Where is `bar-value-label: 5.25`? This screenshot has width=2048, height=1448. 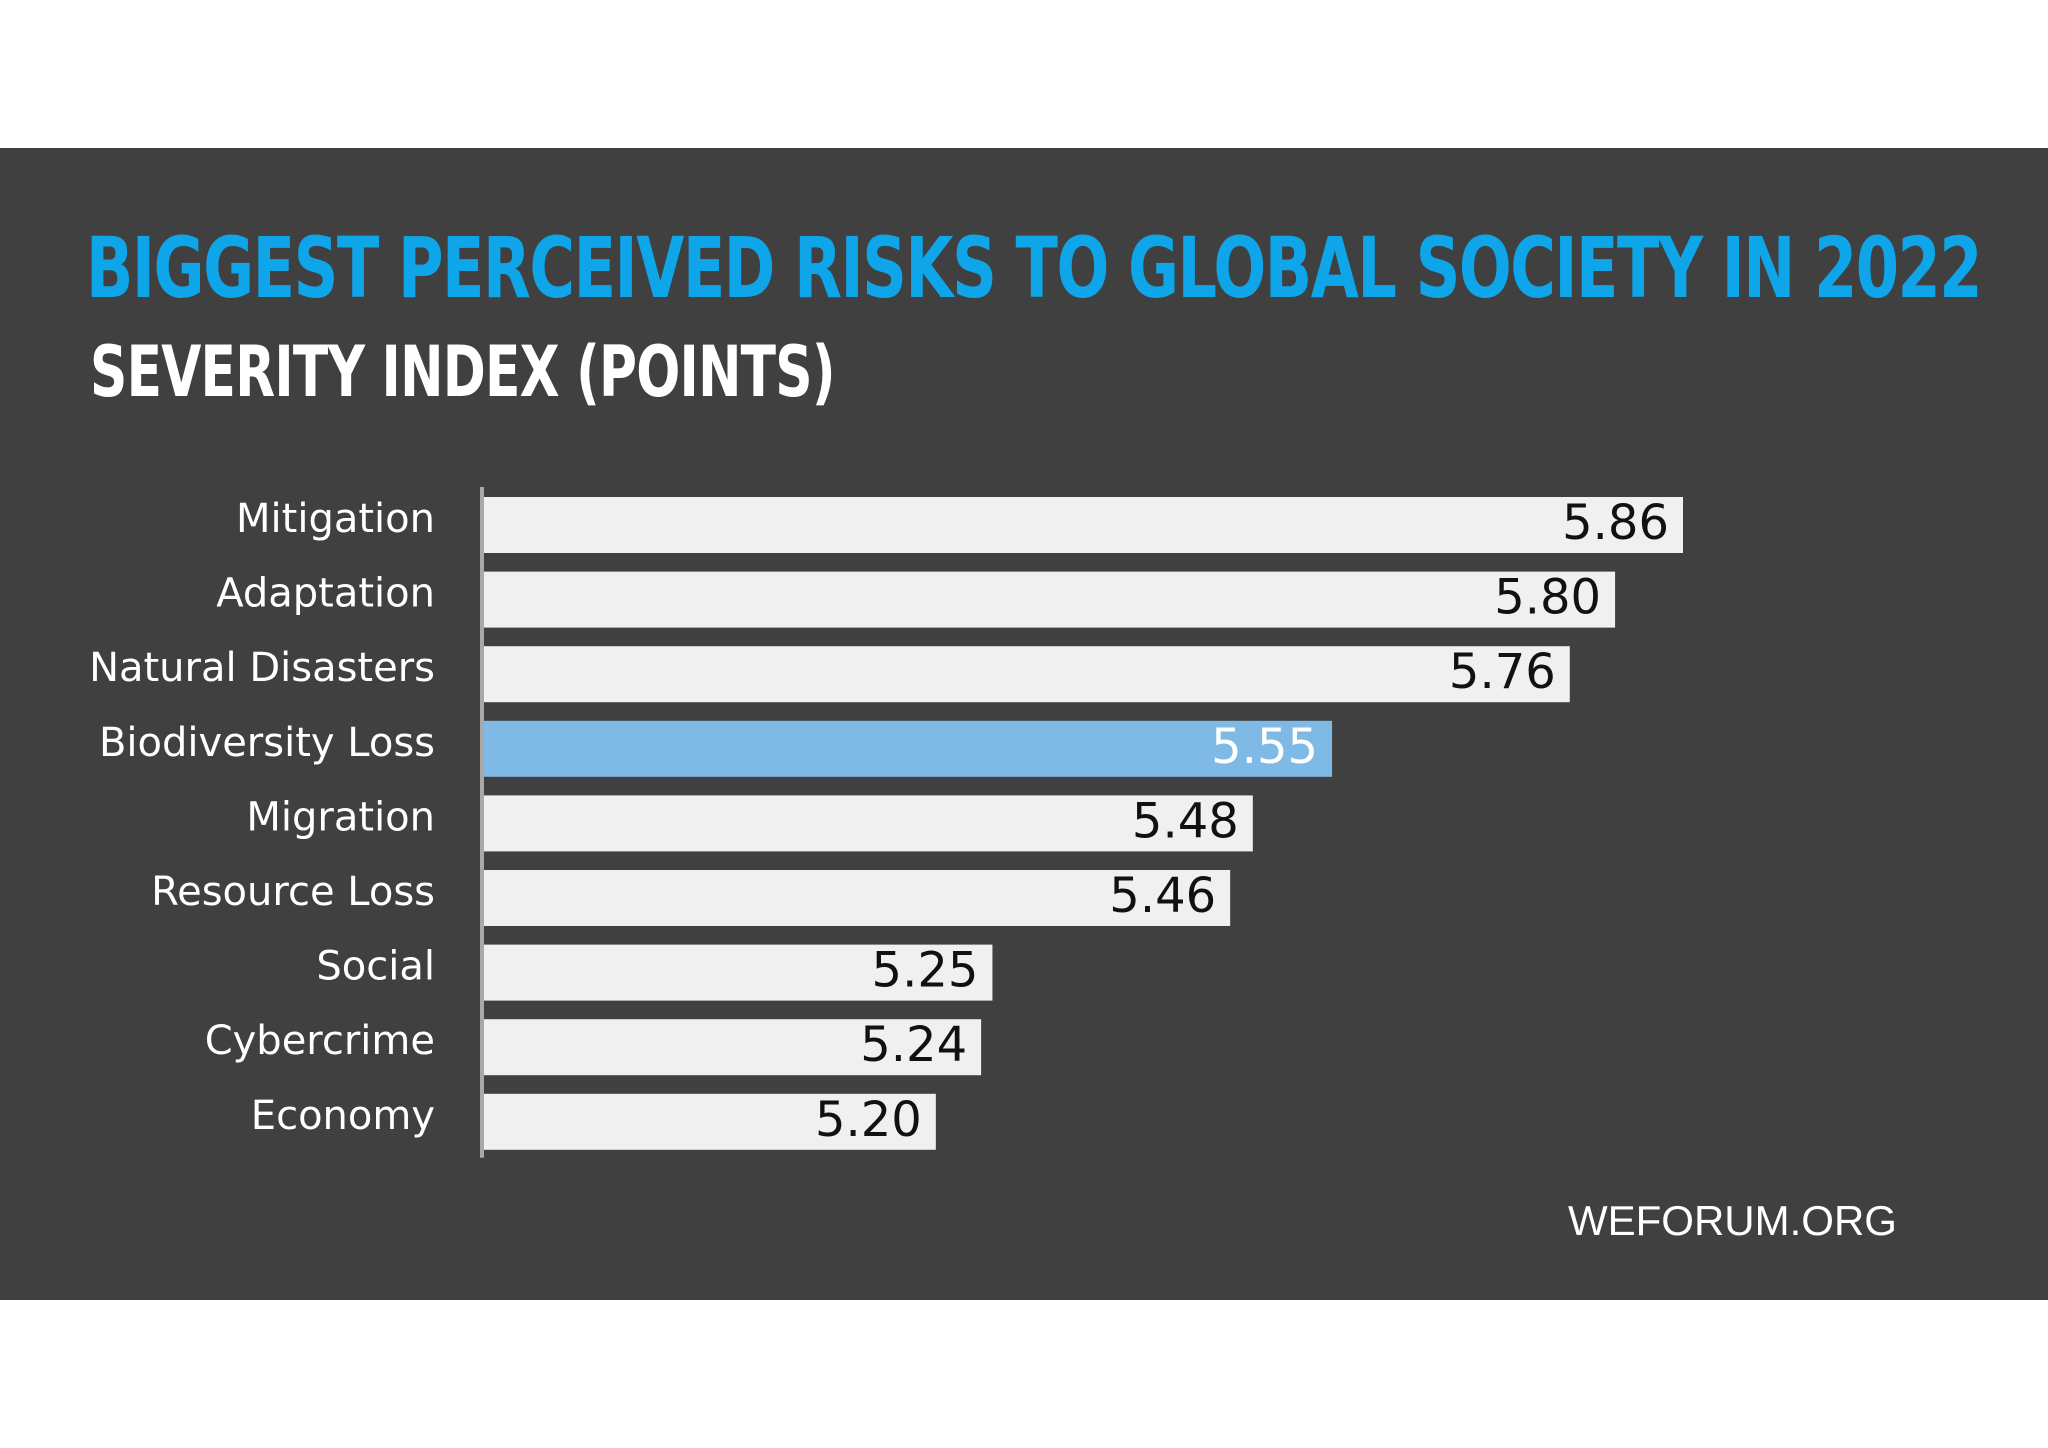
bar-value-label: 5.25 is located at coordinates (925, 971).